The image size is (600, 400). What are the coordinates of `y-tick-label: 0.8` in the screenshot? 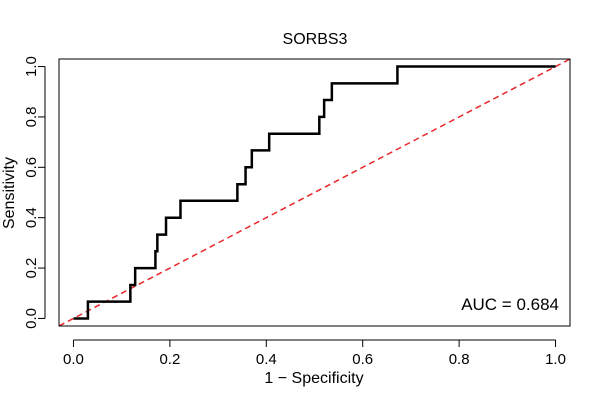 It's located at (31, 117).